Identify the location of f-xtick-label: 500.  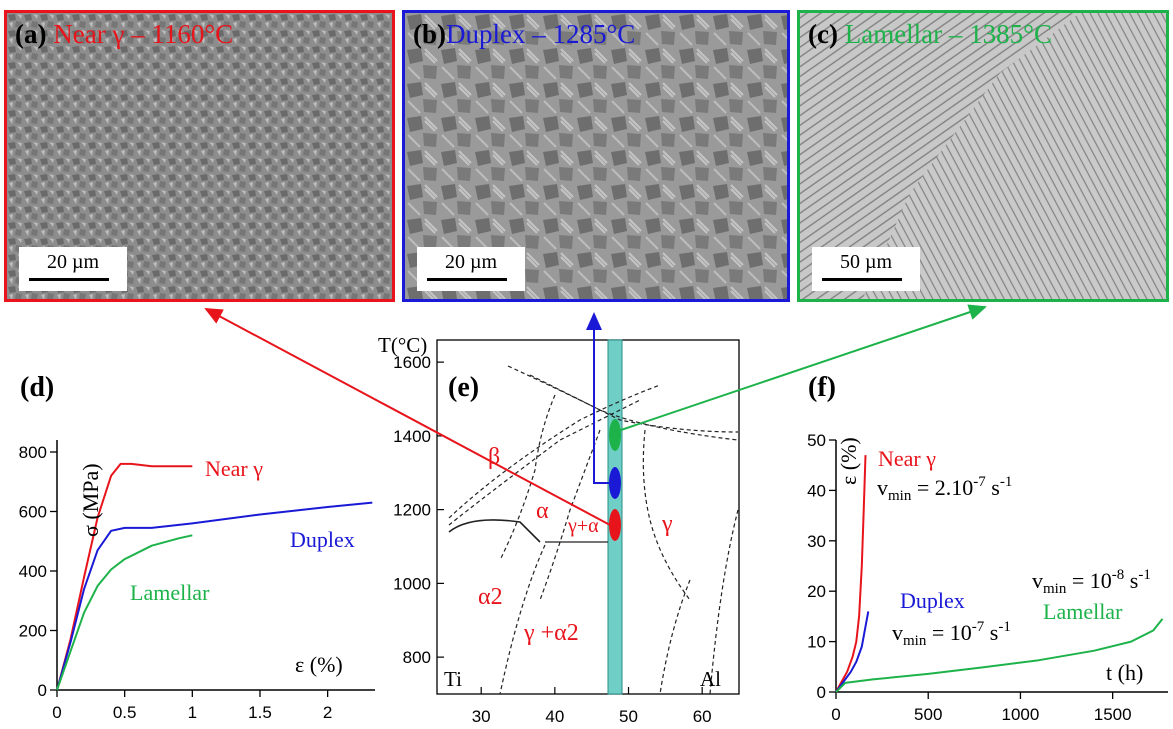
(928, 714).